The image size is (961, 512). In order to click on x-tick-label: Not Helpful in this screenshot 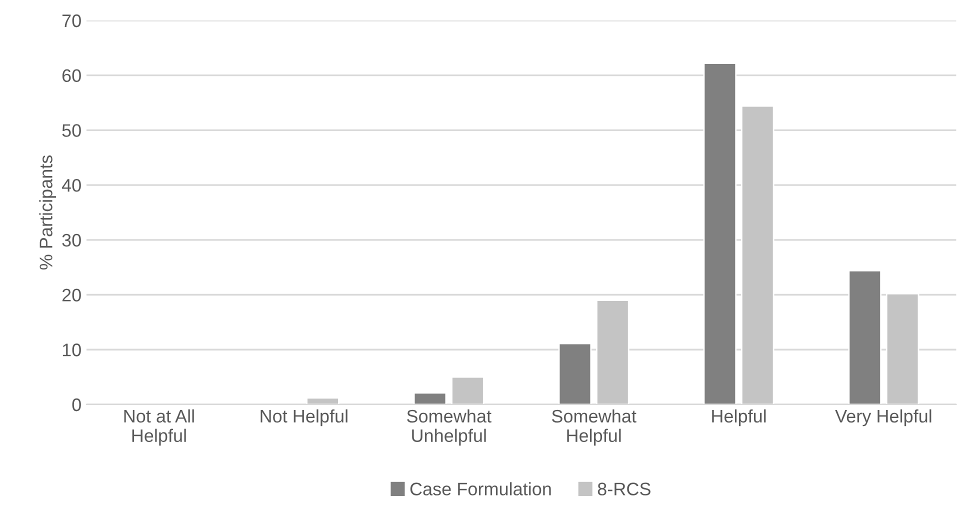, I will do `click(304, 417)`.